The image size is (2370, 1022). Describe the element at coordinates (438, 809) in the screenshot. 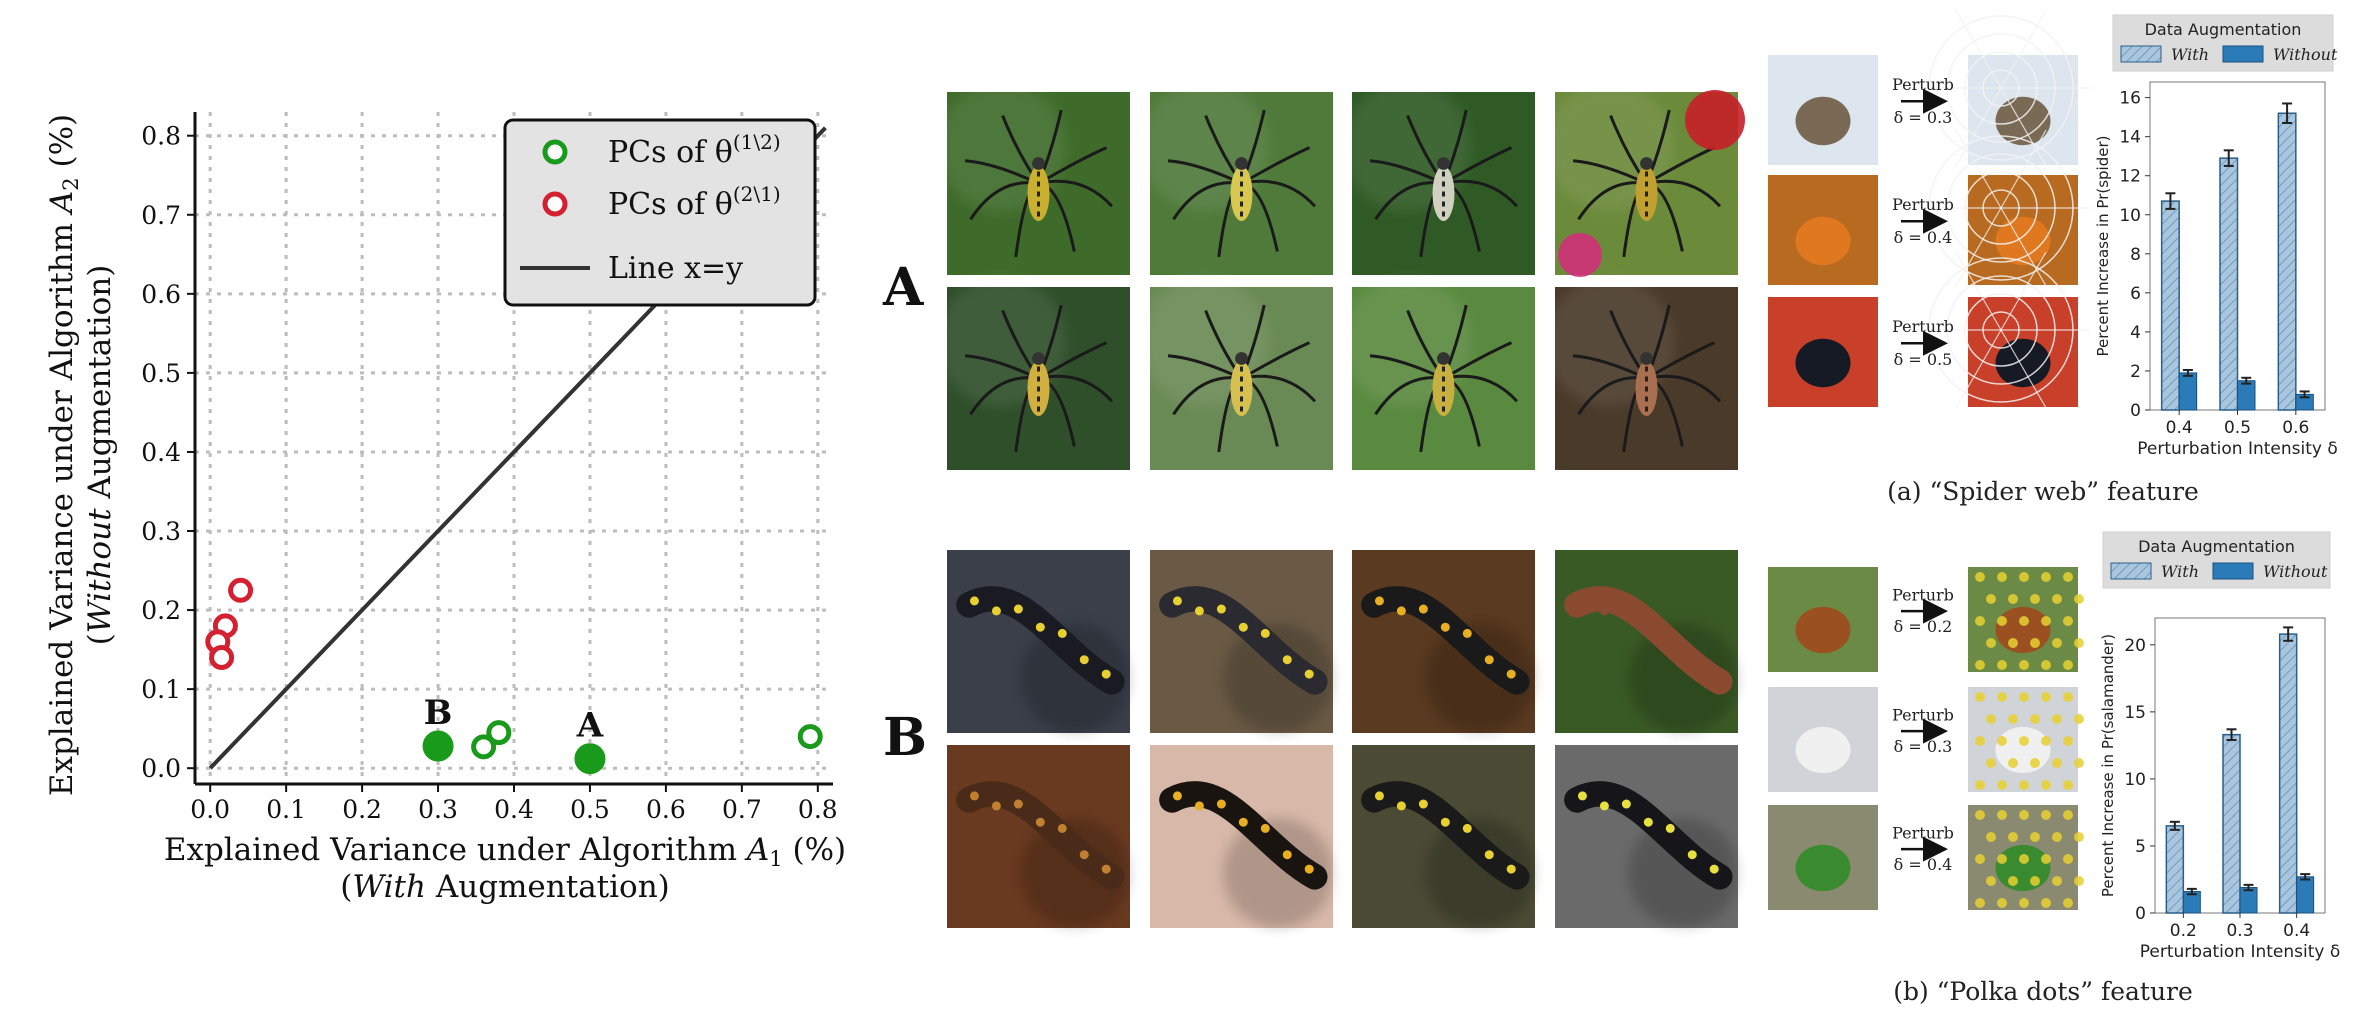

I see `x-tick-label: 0.3` at that location.